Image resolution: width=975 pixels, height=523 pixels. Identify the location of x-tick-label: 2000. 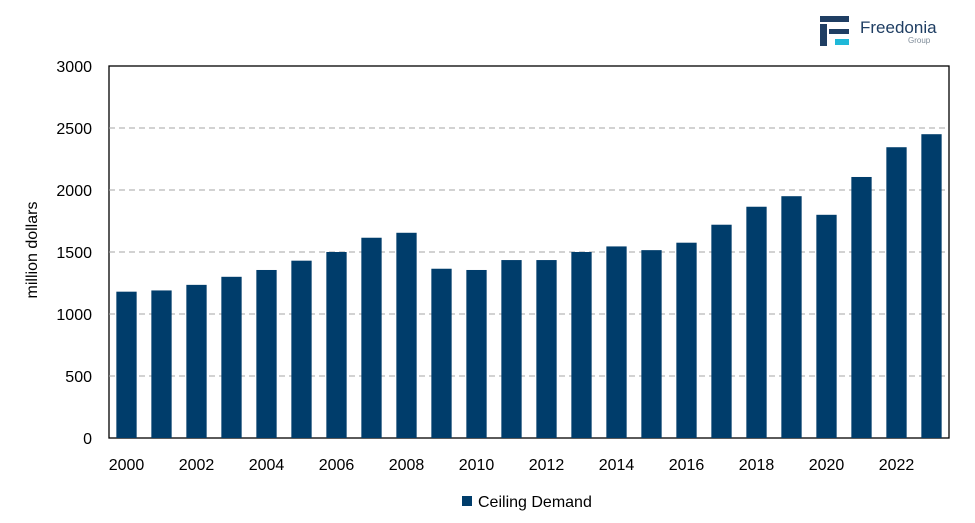
(127, 465).